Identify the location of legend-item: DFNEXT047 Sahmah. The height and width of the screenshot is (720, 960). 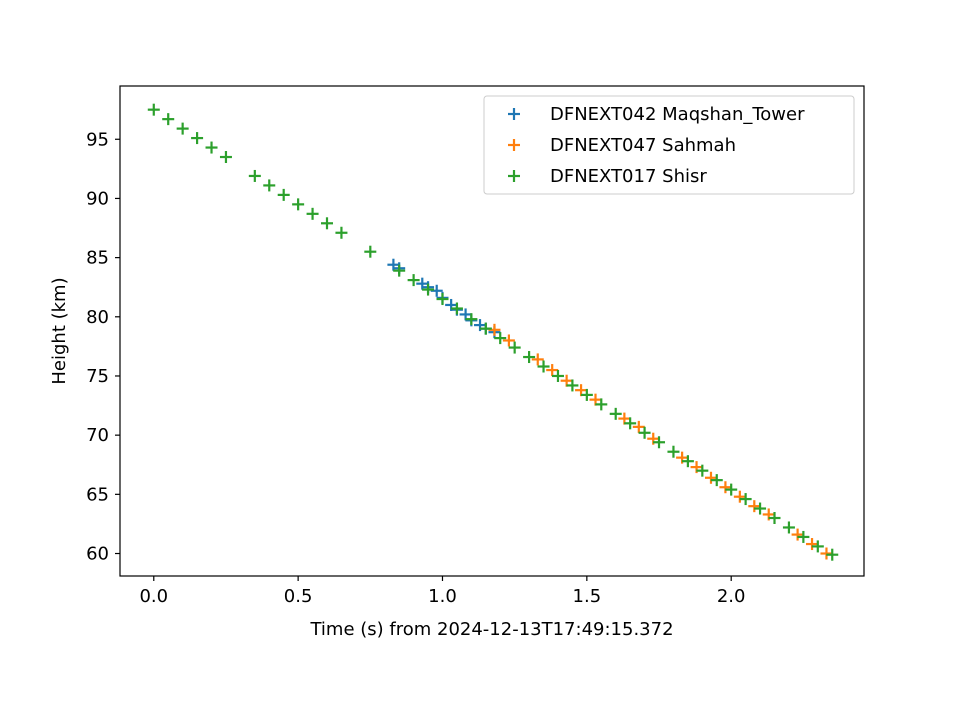
(622, 145).